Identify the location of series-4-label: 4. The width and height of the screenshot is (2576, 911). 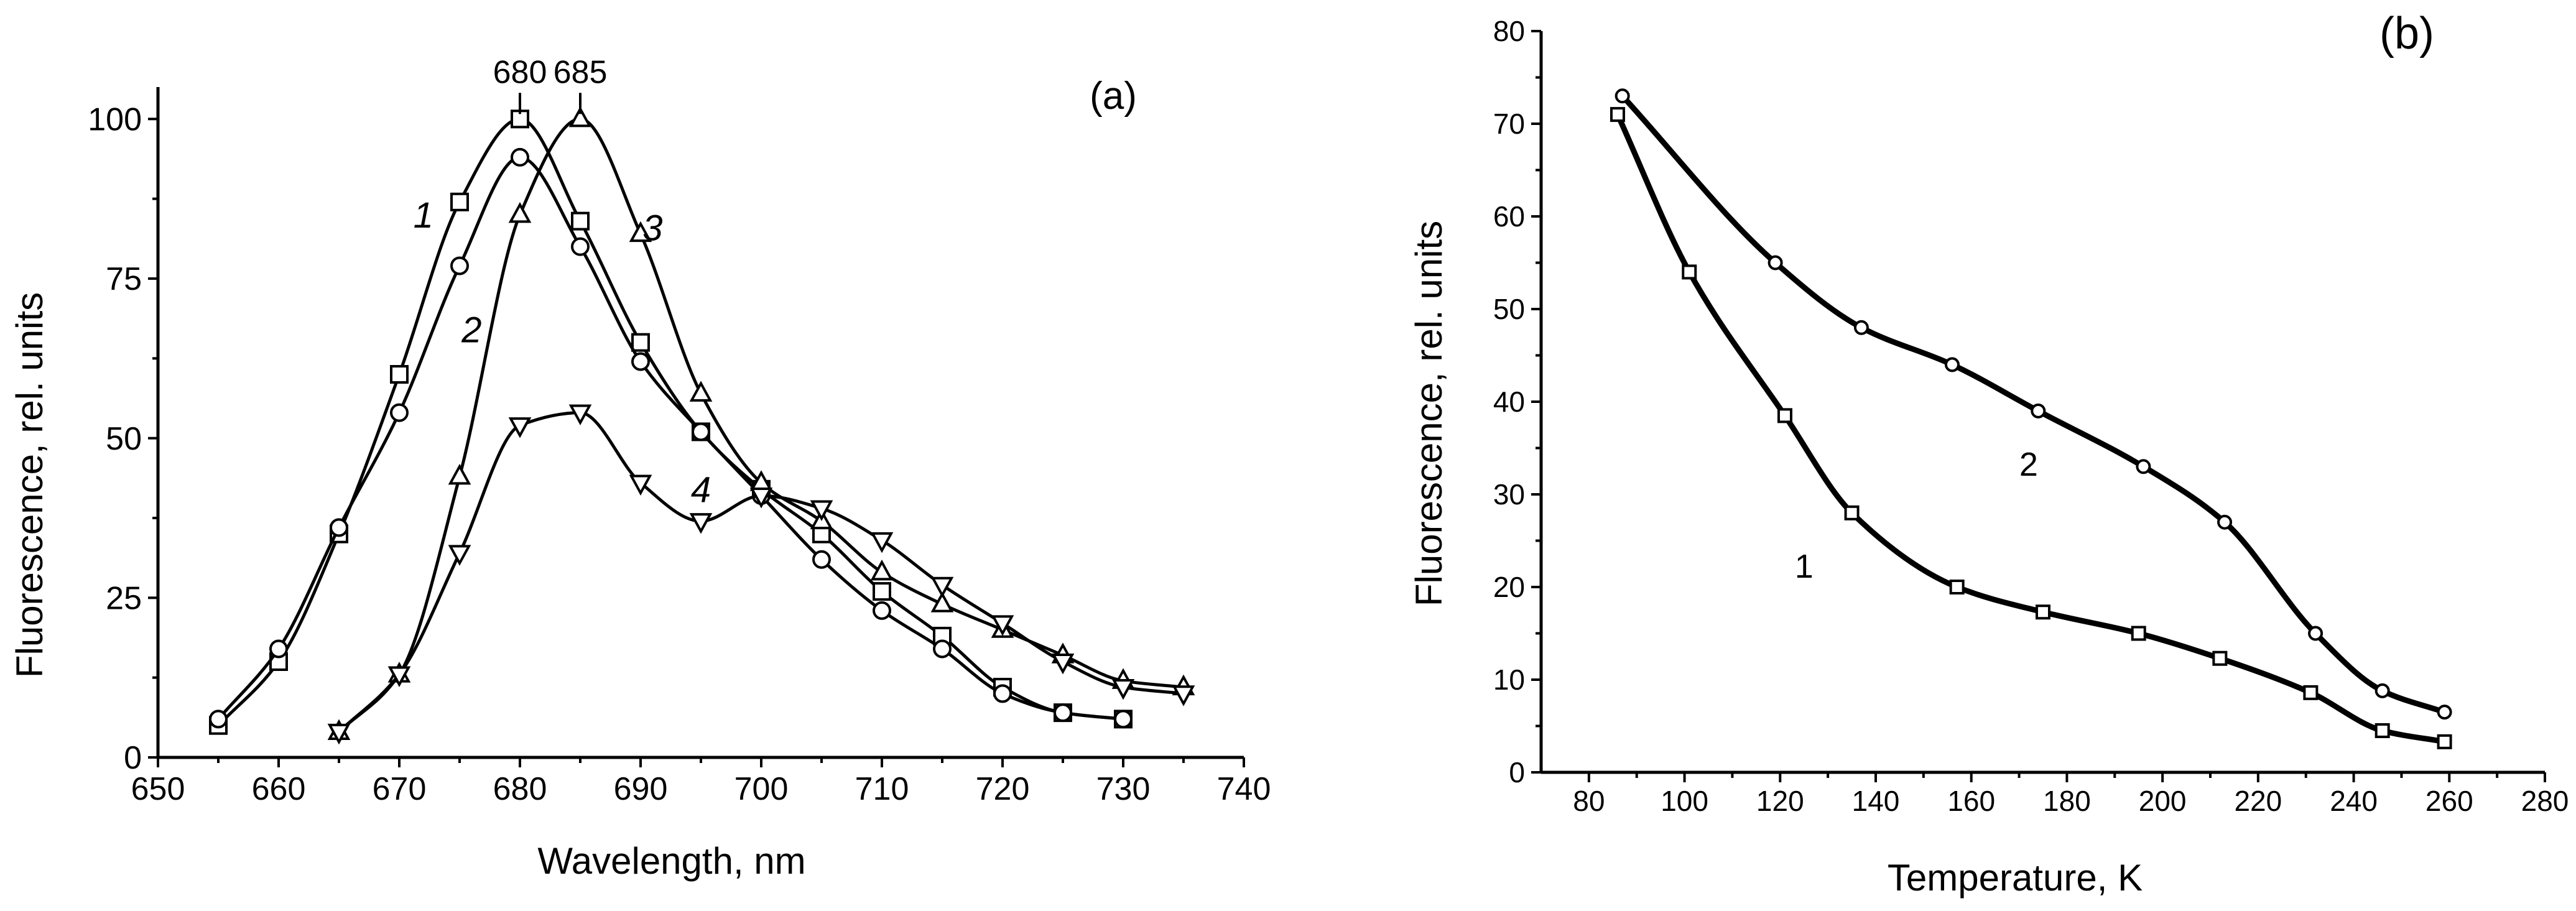
(701, 489).